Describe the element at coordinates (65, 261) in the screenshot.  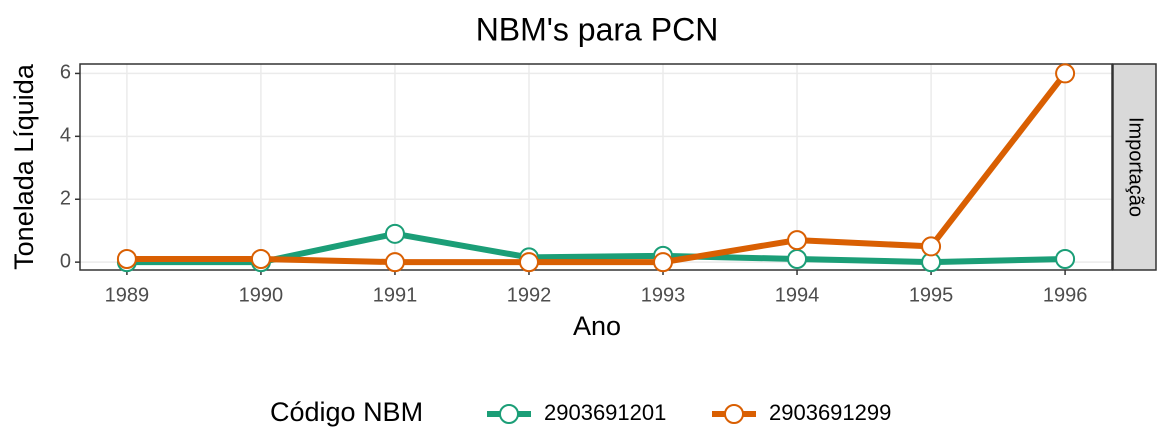
I see `y-tick-label: 0` at that location.